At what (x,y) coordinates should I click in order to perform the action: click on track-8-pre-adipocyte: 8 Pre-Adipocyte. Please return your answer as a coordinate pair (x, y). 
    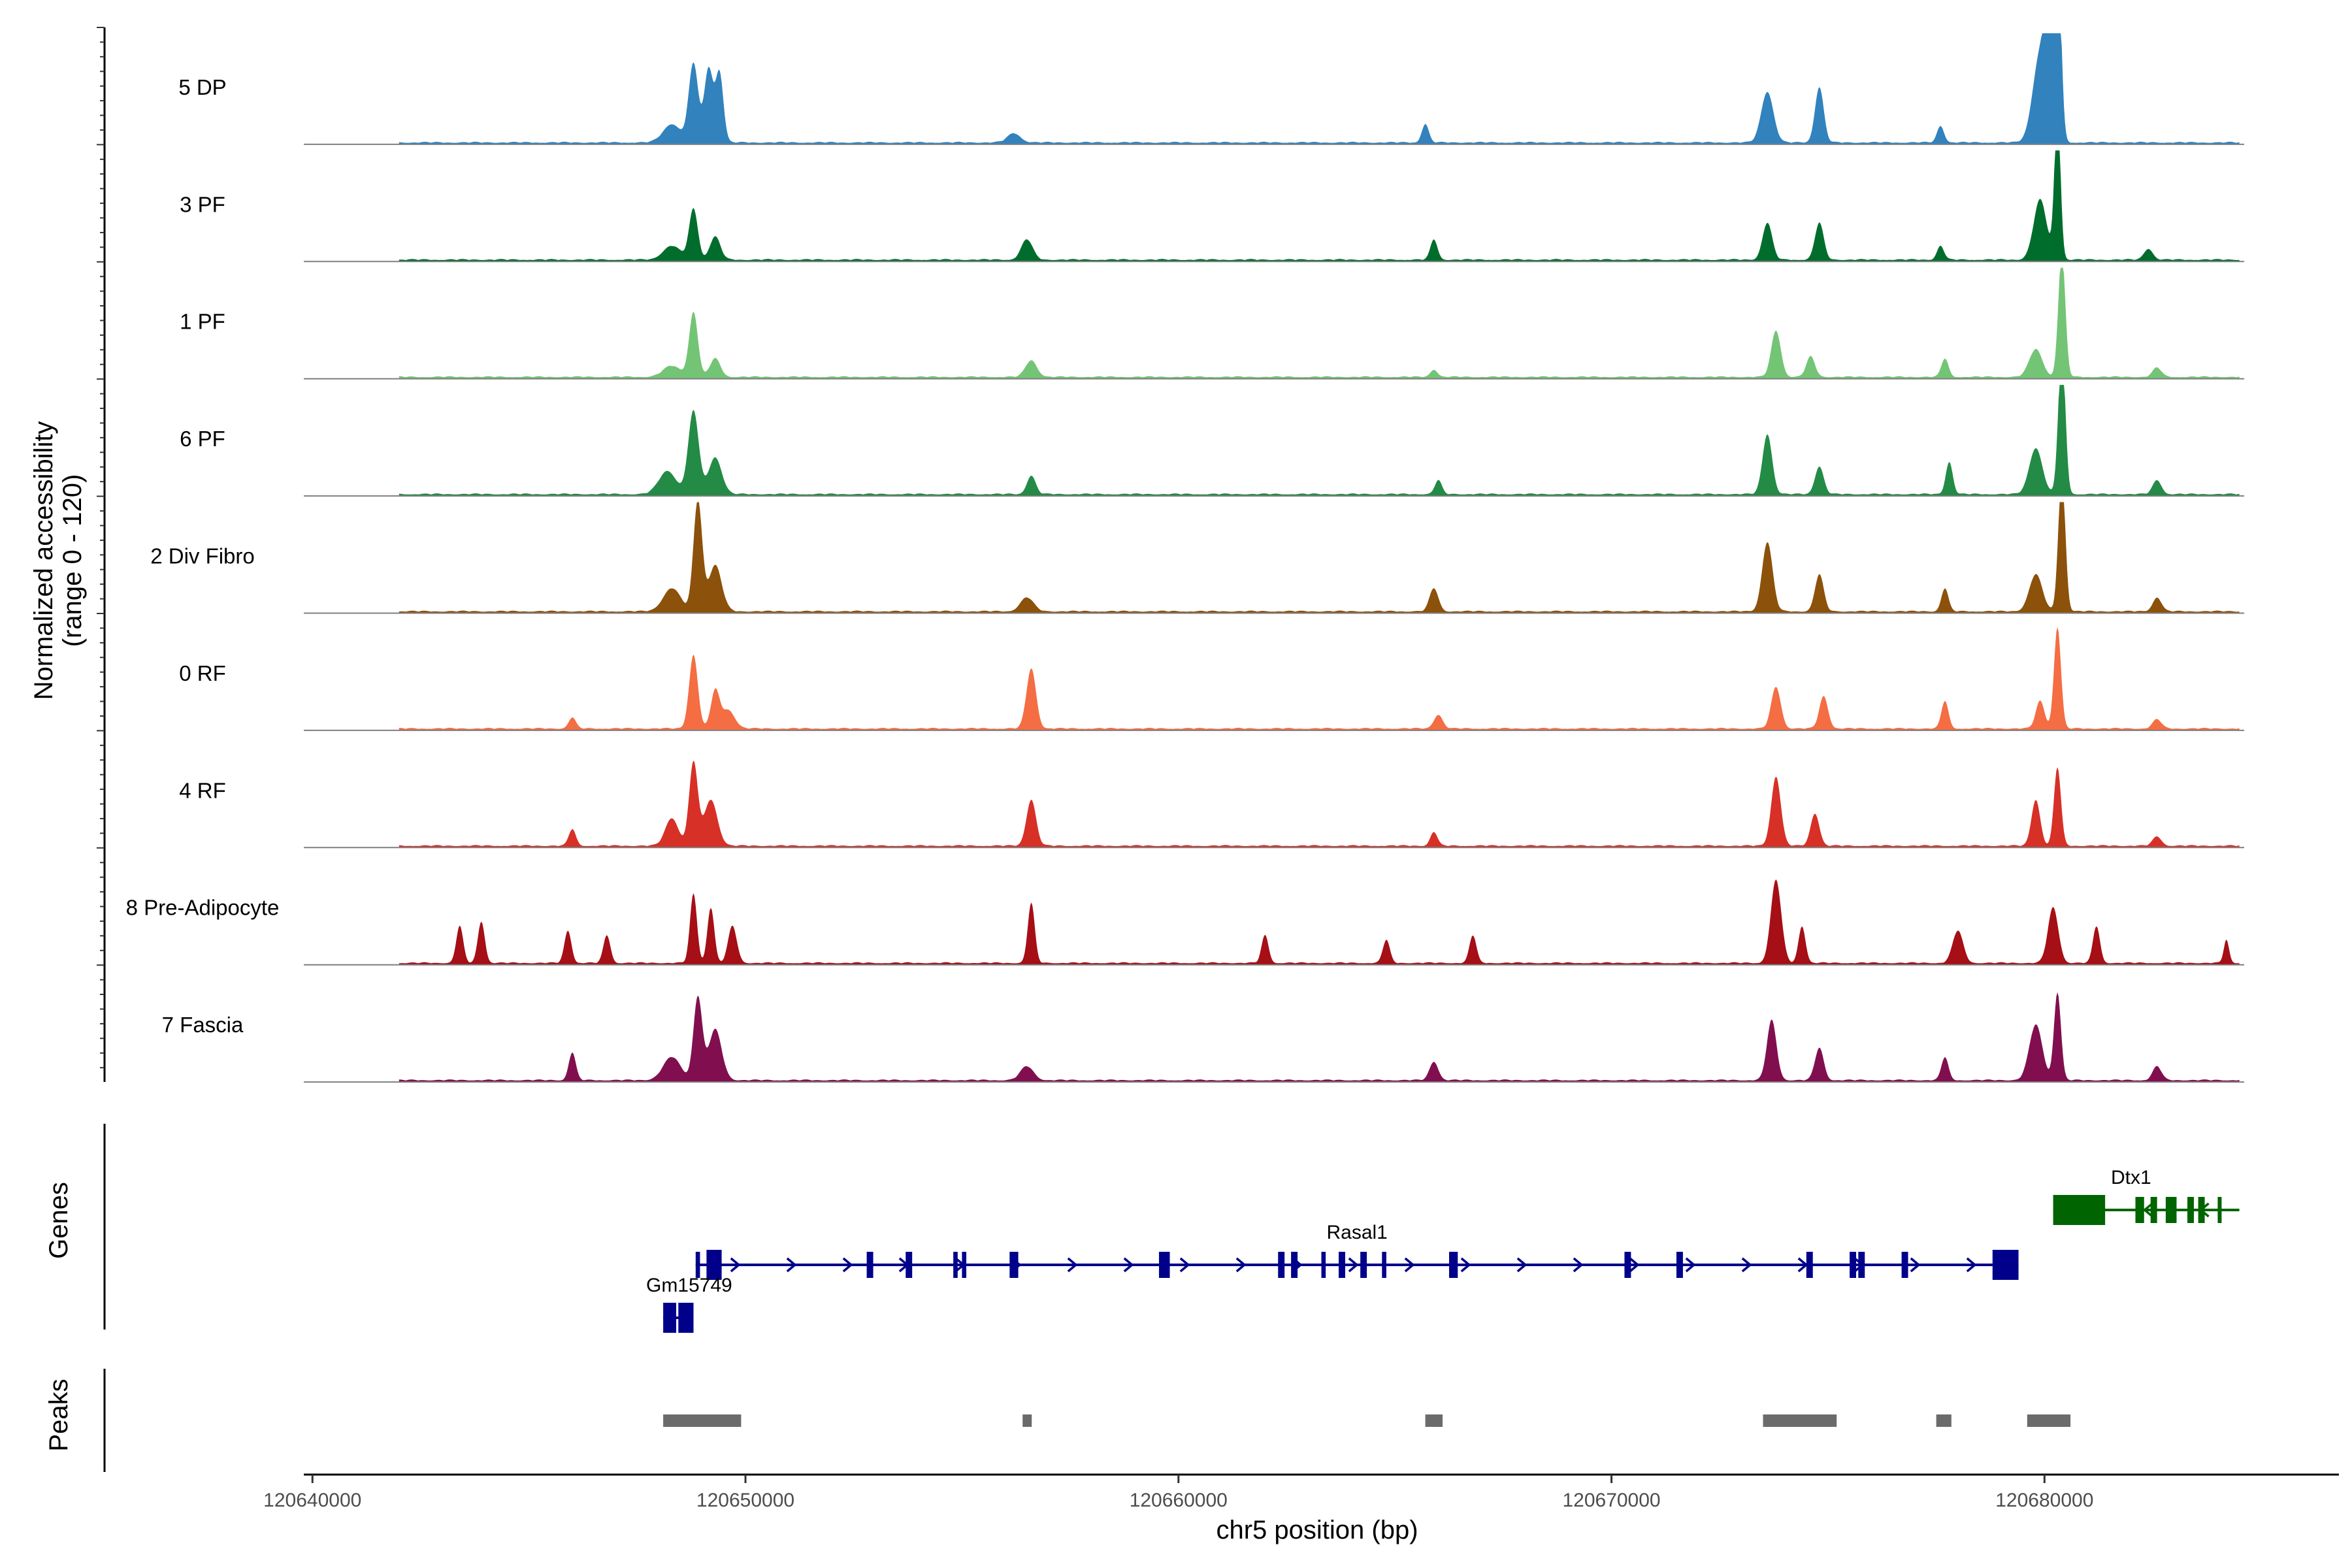
    Looking at the image, I should click on (1185, 922).